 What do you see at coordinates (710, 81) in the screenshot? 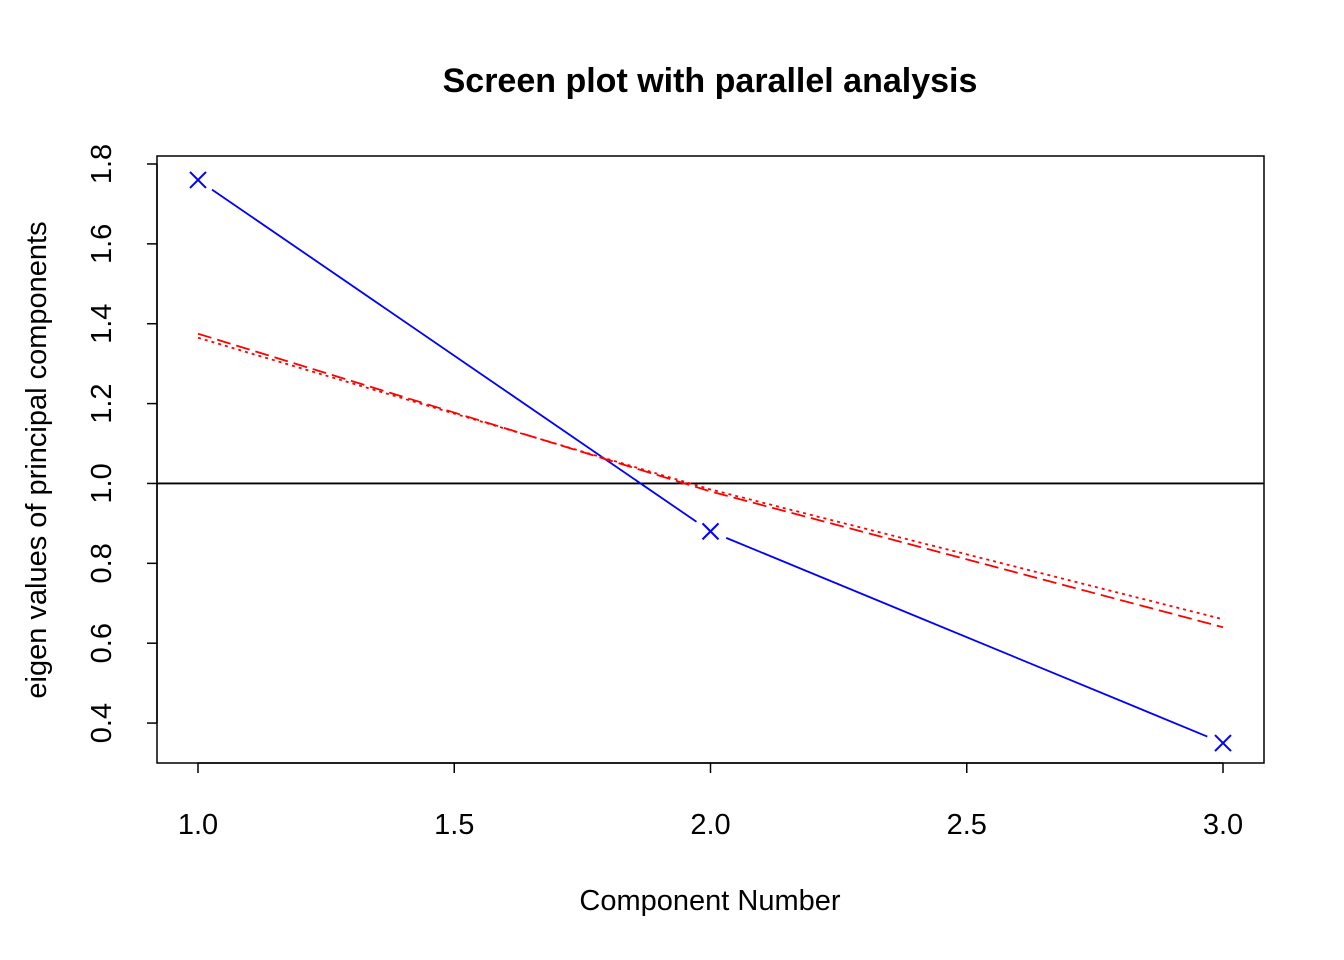
I see `chart-title: Screen plot with parallel analysis` at bounding box center [710, 81].